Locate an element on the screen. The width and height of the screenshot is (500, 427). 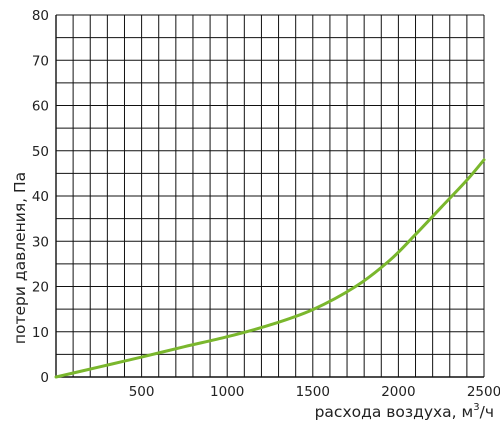
x-tick-labels: 500 1000 1500 2000 2500 is located at coordinates (314, 392).